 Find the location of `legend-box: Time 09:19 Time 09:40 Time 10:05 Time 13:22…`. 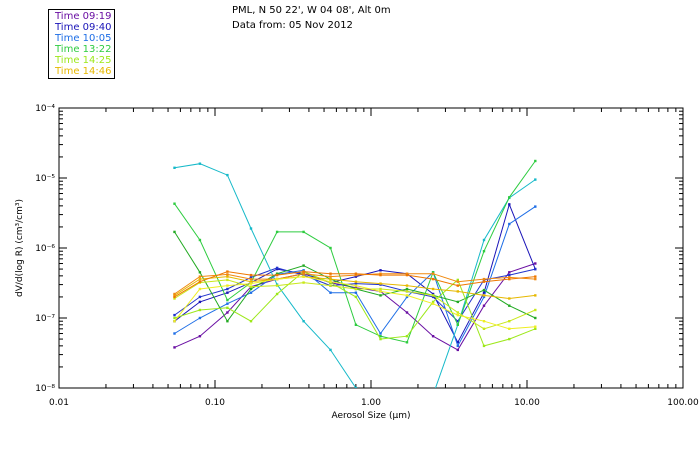

legend-box: Time 09:19 Time 09:40 Time 10:05 Time 13:22… is located at coordinates (81, 44).